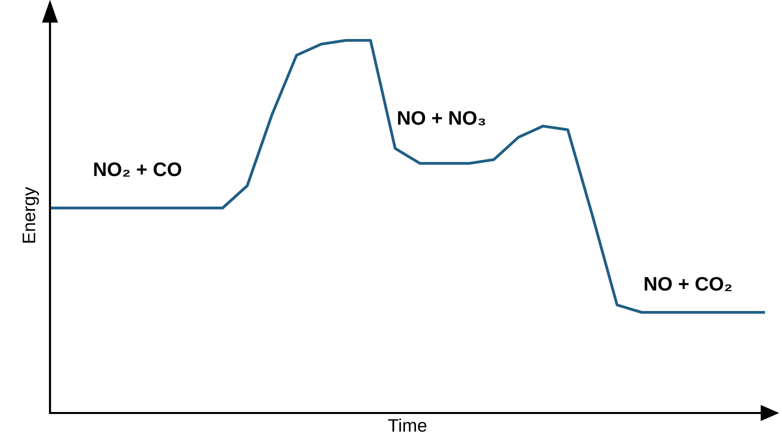 The height and width of the screenshot is (448, 782). Describe the element at coordinates (138, 169) in the screenshot. I see `annotation: NO₂ + CO` at that location.